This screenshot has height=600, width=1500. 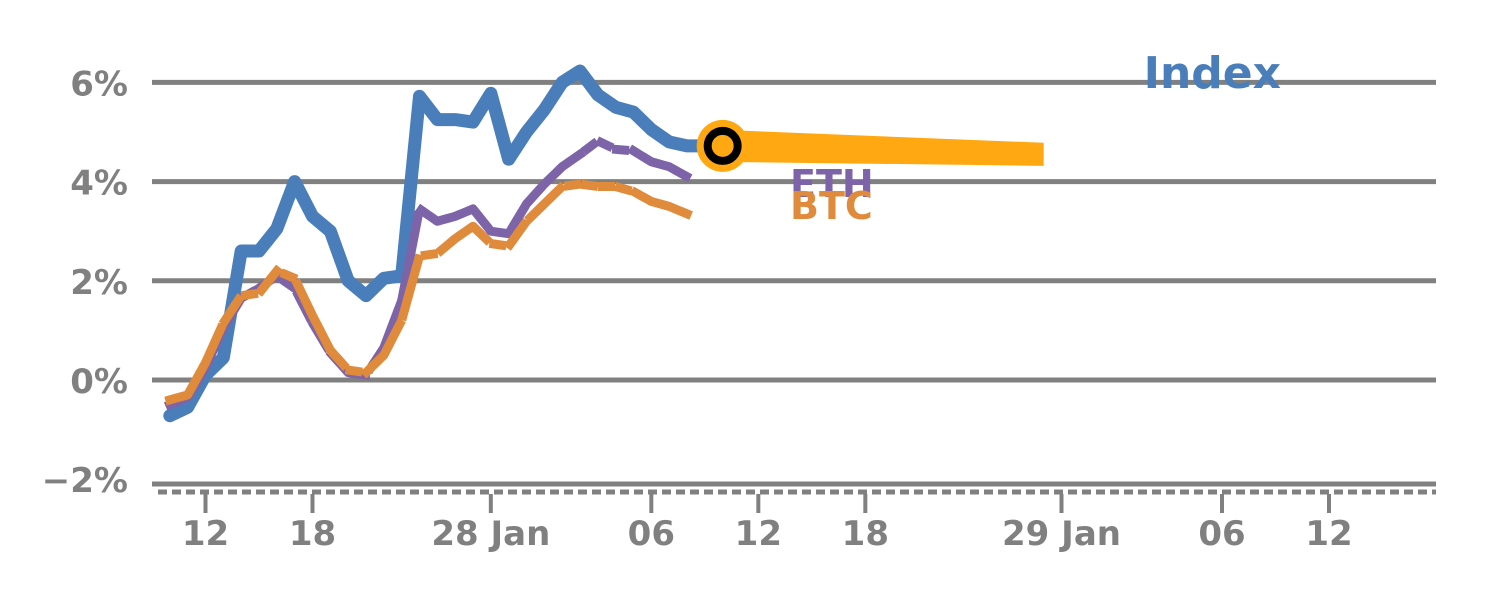 I want to click on current-point-marker, so click(x=722, y=145).